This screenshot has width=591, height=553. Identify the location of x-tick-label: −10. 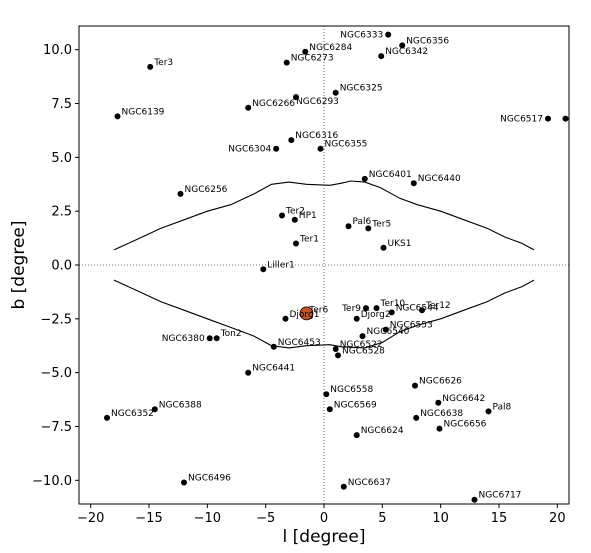
(207, 518).